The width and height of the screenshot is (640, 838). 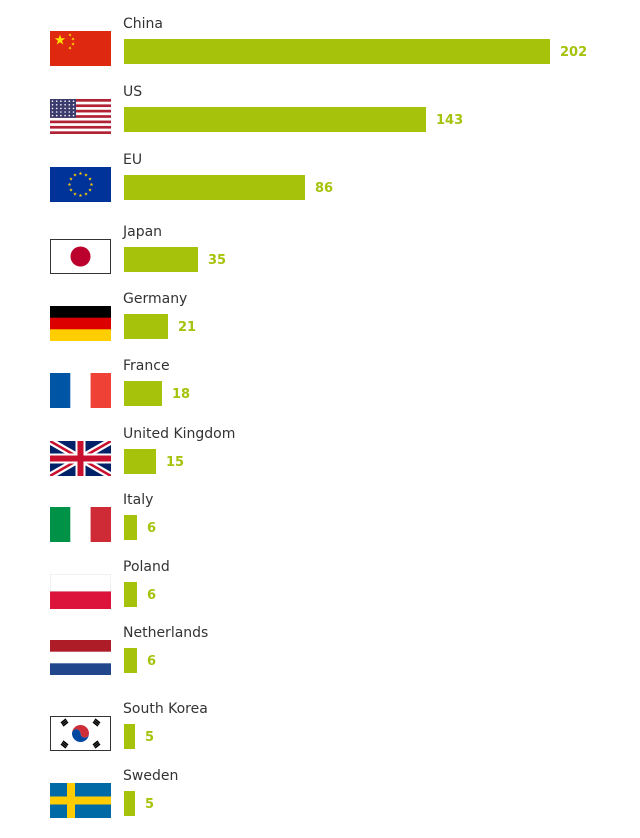 What do you see at coordinates (146, 567) in the screenshot?
I see `category-label: Poland` at bounding box center [146, 567].